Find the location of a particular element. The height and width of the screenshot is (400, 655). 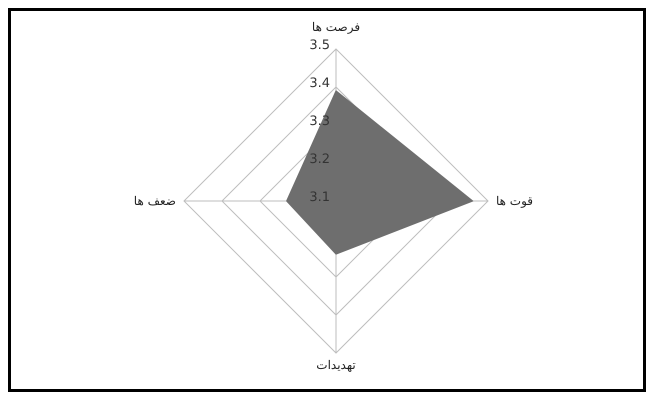

y-tick-label: 3.5 is located at coordinates (319, 45).